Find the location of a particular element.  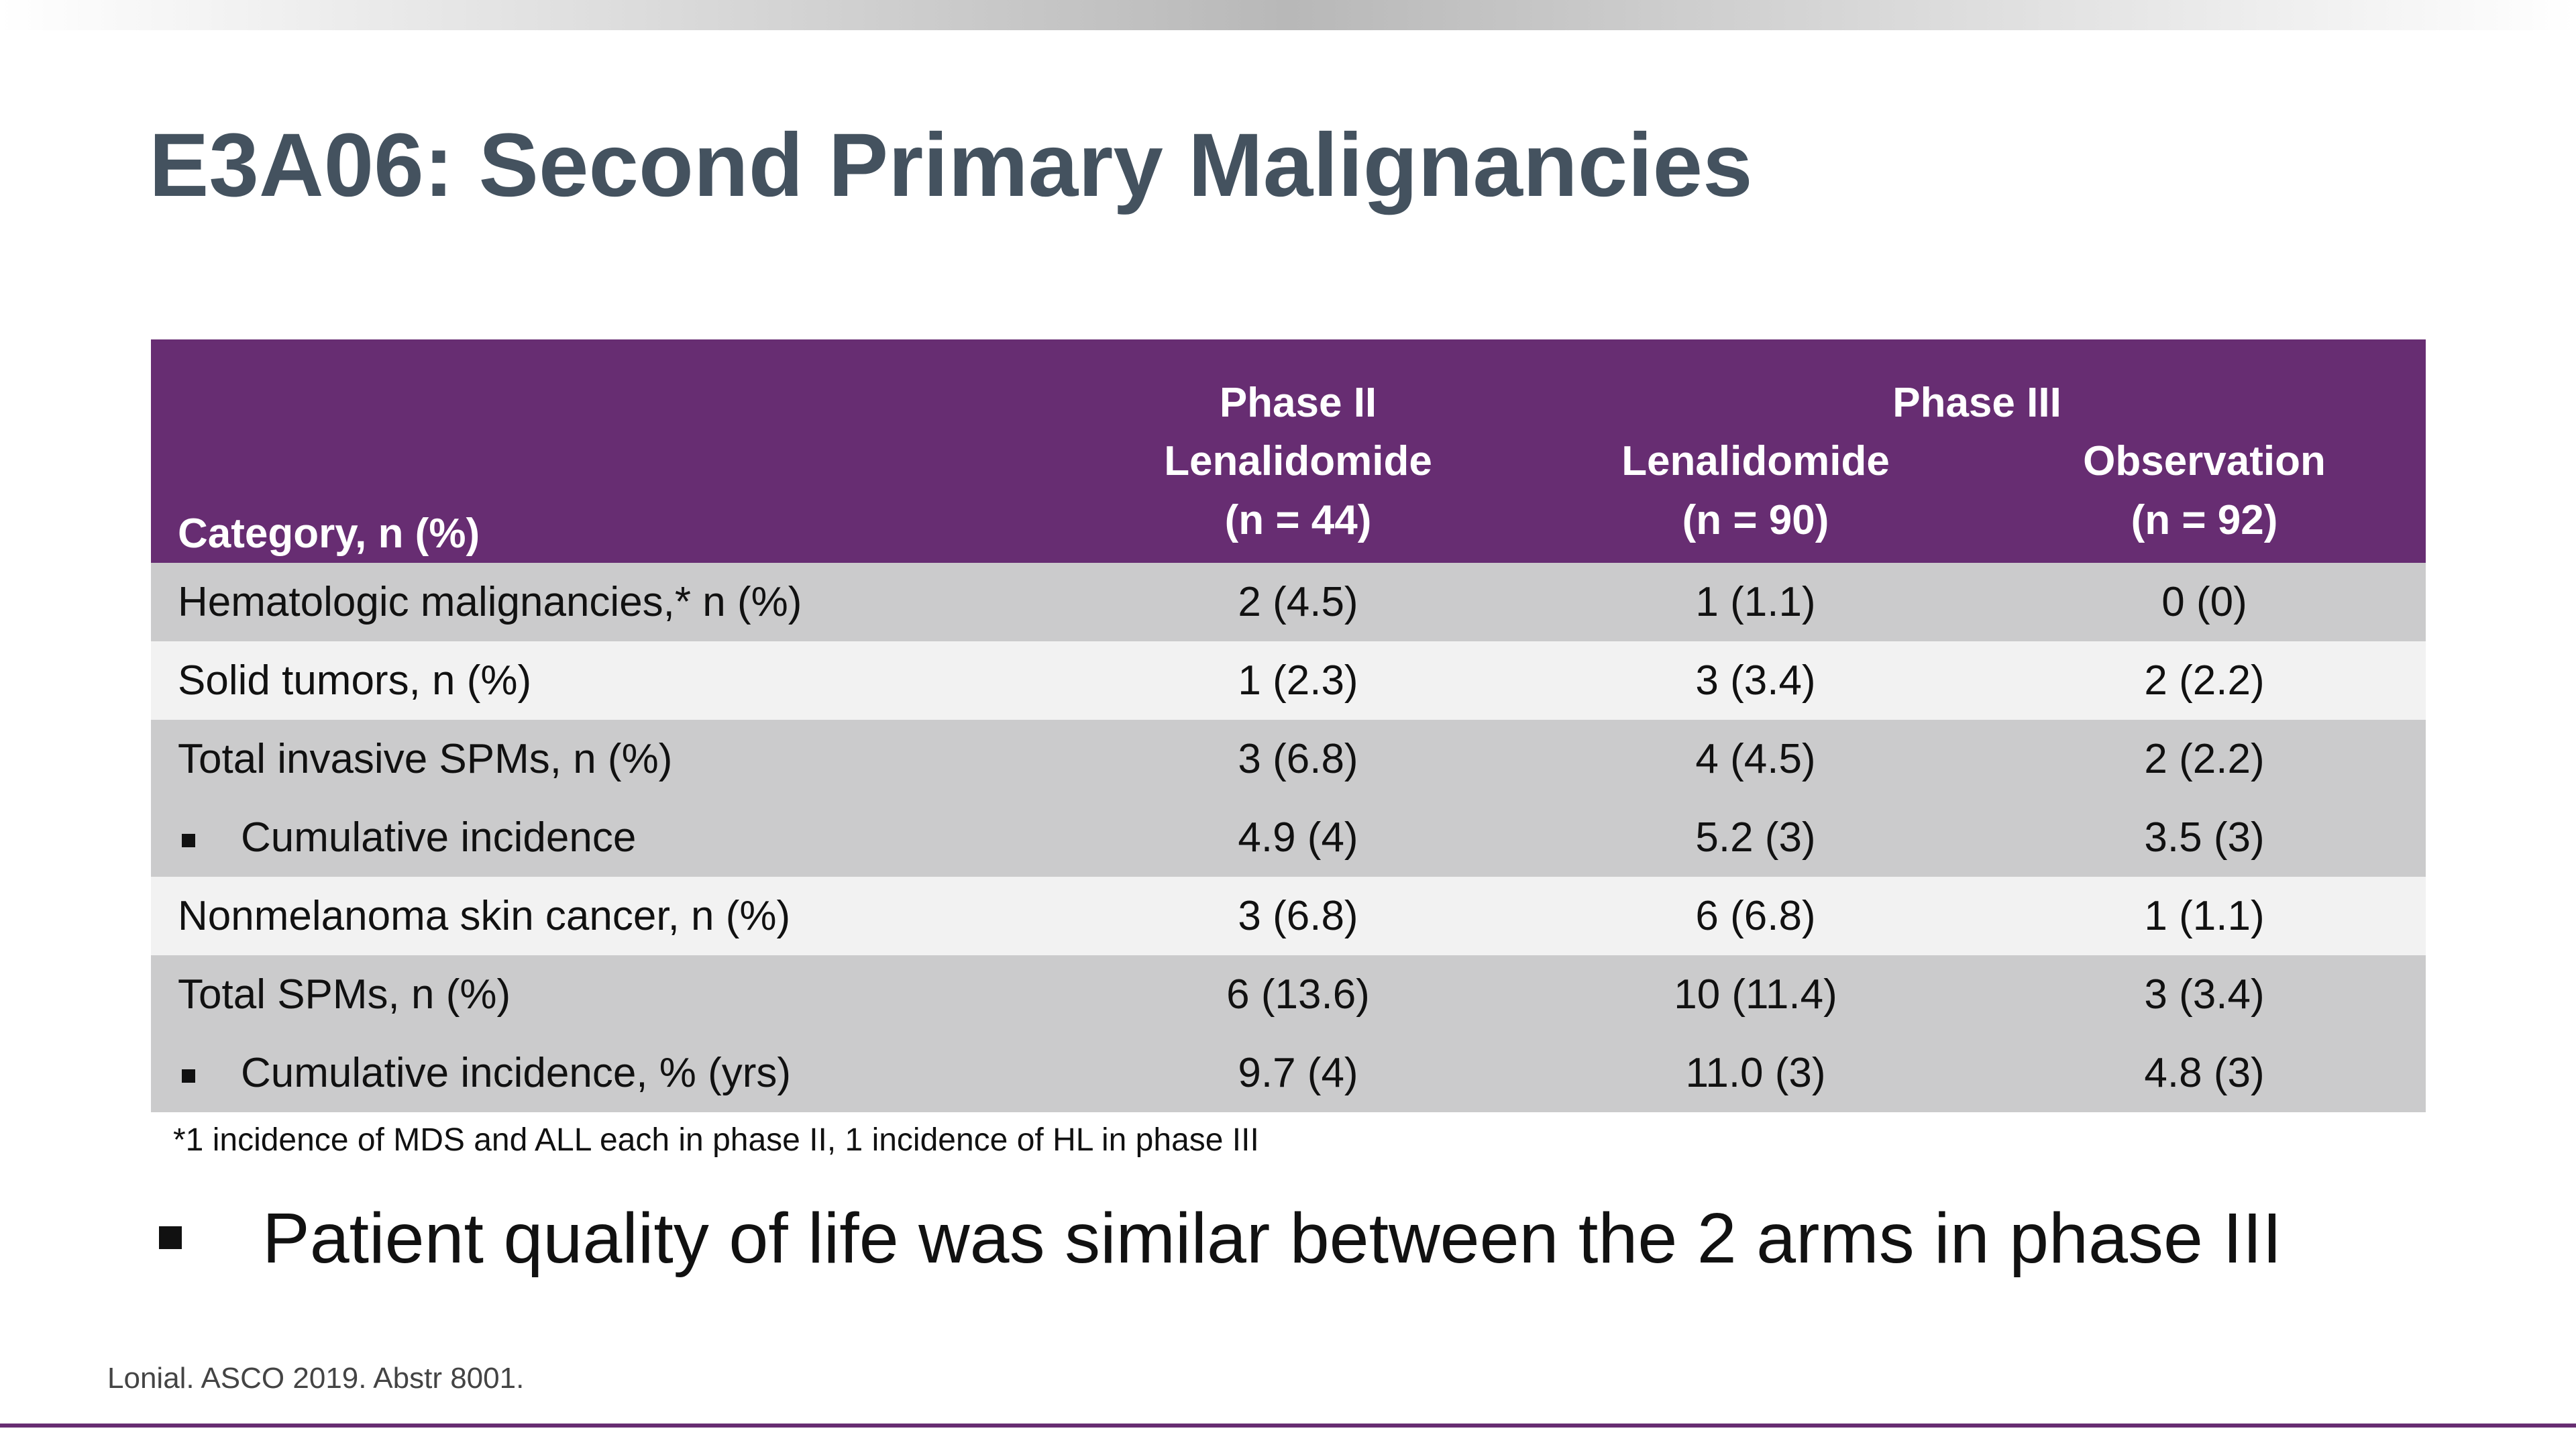

row-label: Solid tumors, n (%) is located at coordinates (609, 680).